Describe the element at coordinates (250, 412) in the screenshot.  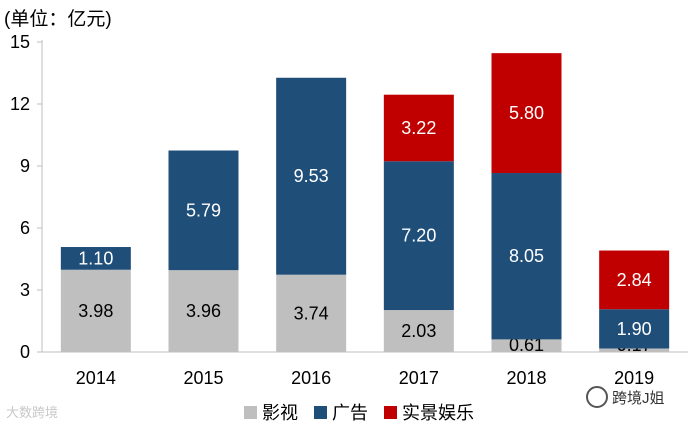
I see `legend-swatch-film` at that location.